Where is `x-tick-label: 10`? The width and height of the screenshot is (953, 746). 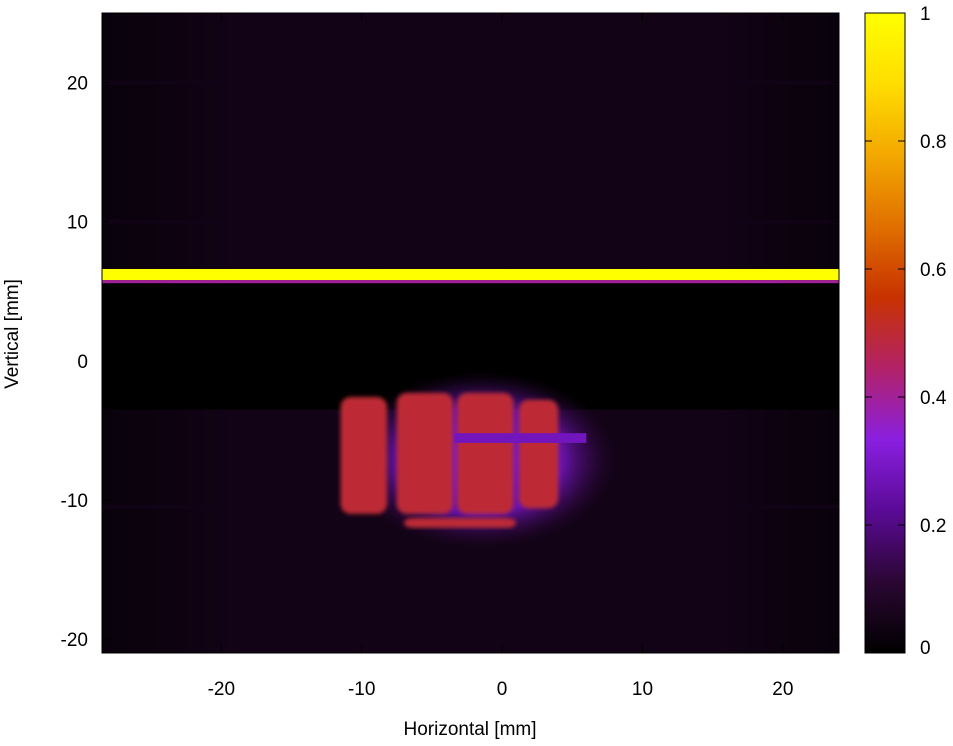 x-tick-label: 10 is located at coordinates (642, 689).